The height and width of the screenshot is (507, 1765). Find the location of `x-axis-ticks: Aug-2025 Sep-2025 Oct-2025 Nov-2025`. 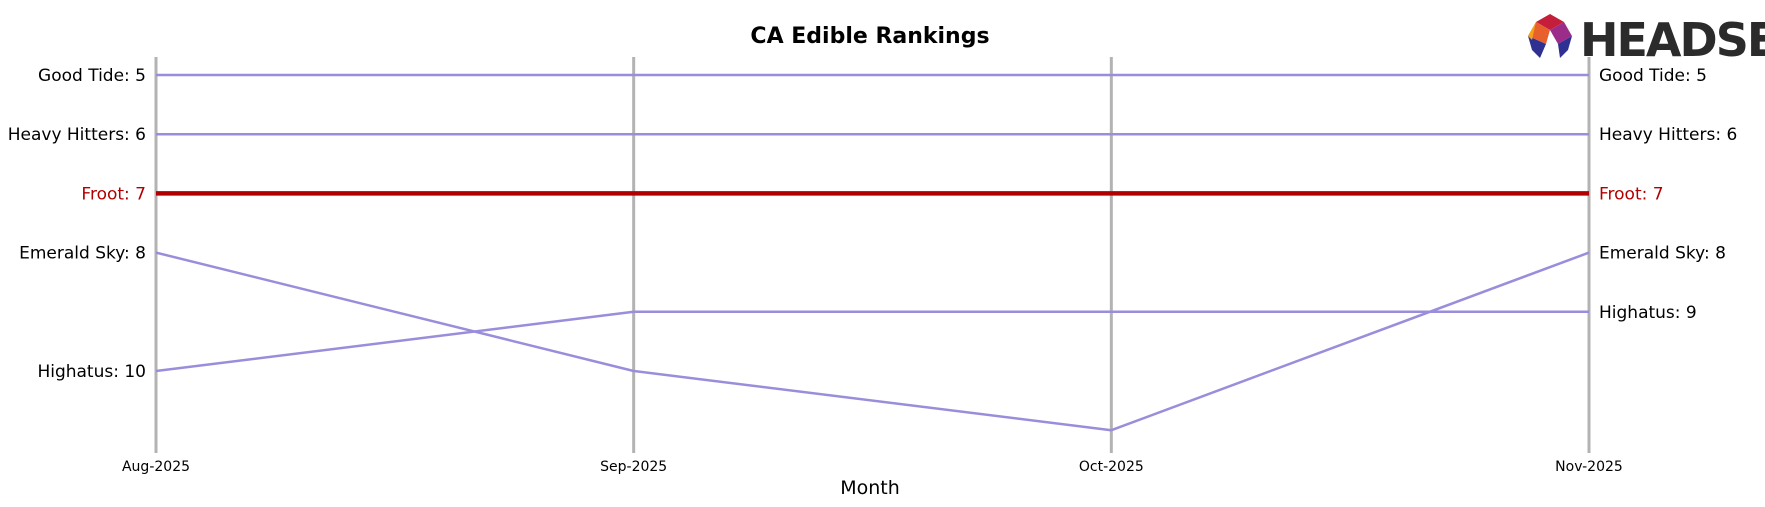

x-axis-ticks: Aug-2025 Sep-2025 Oct-2025 Nov-2025 is located at coordinates (872, 467).